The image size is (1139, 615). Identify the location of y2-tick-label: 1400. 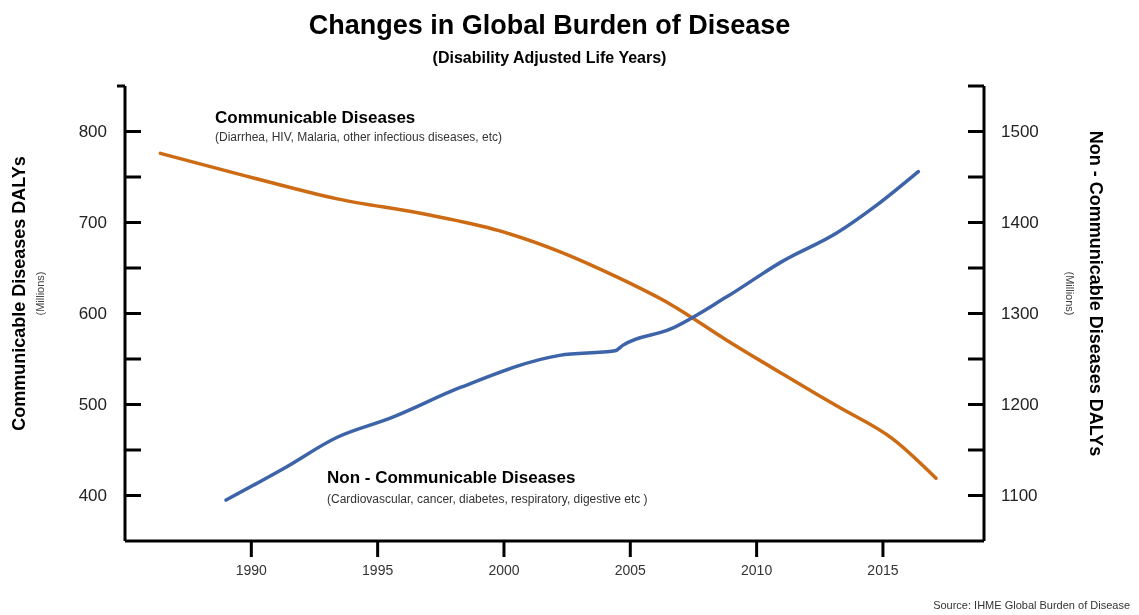
(1020, 223).